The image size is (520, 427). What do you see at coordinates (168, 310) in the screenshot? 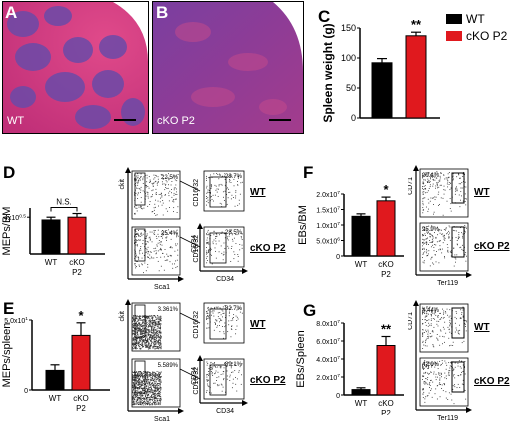
I see `gate-percent: 3.361%` at bounding box center [168, 310].